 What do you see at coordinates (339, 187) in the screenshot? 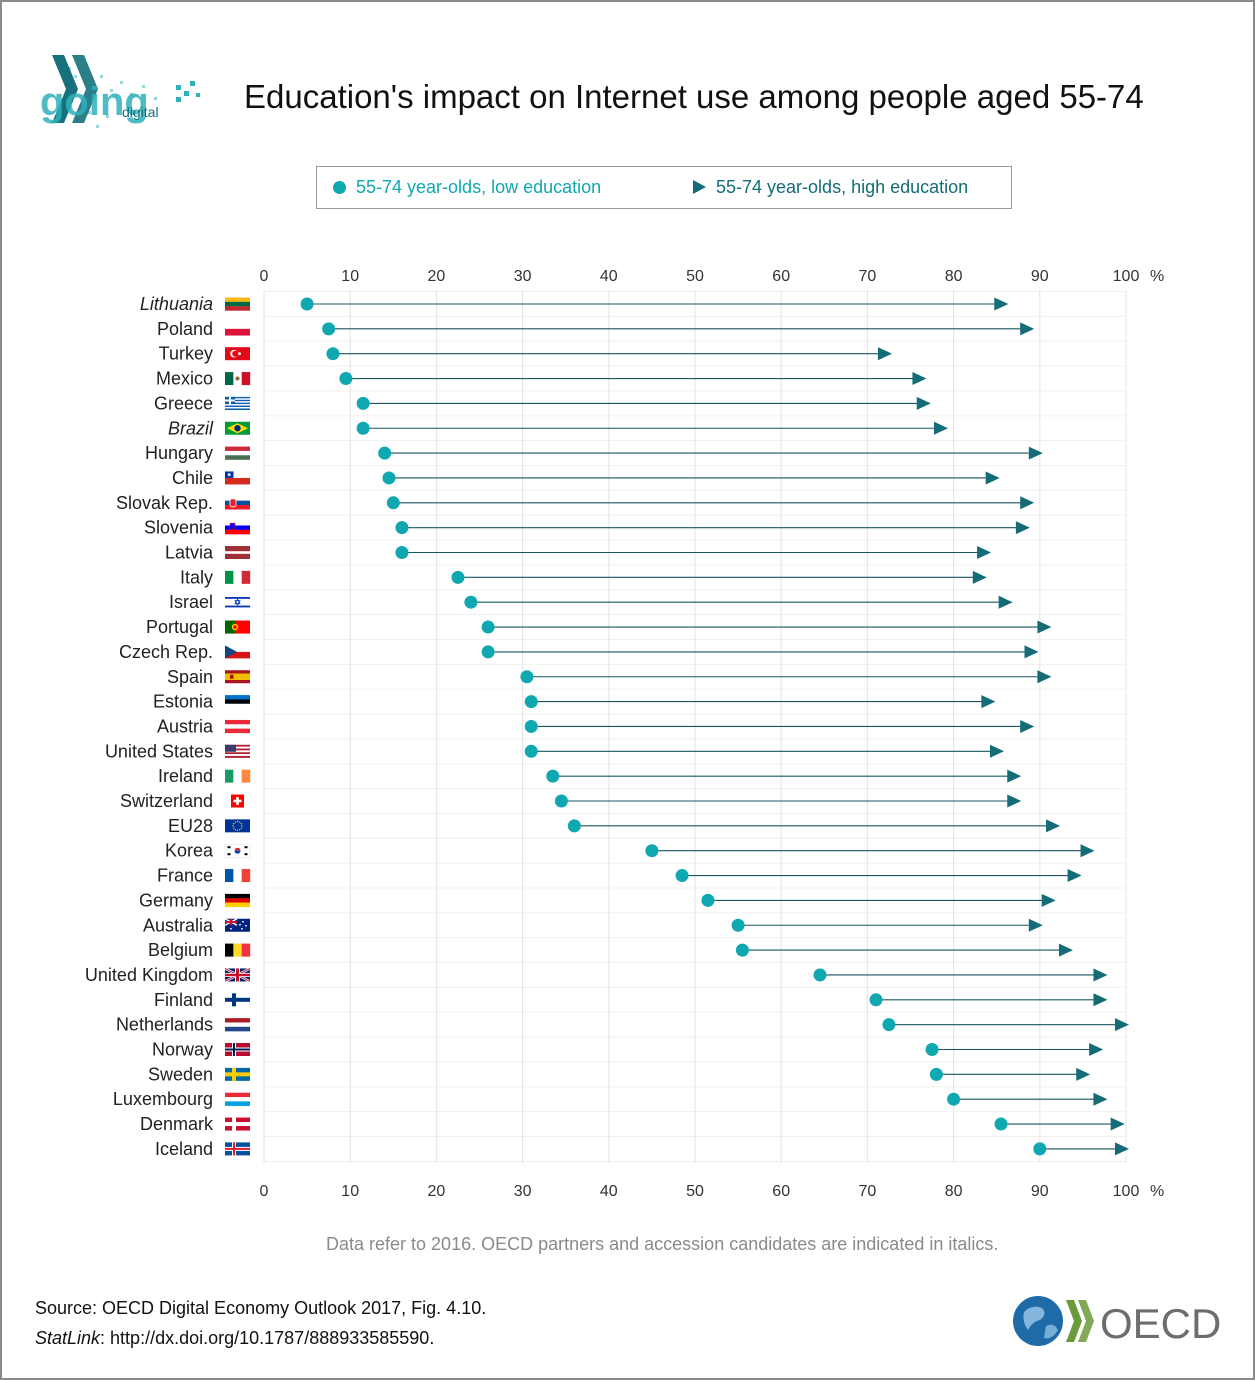
I see `circle-marker-icon` at bounding box center [339, 187].